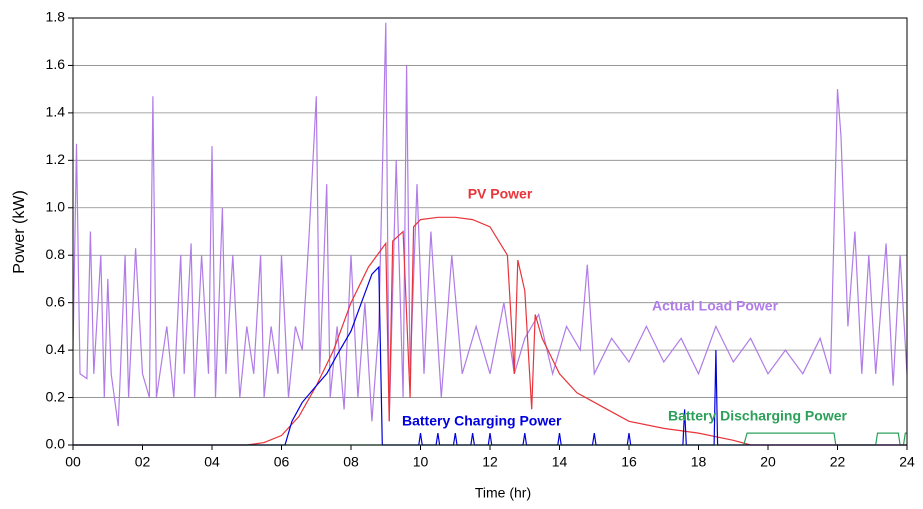  Describe the element at coordinates (56, 206) in the screenshot. I see `y-tick-label: 1.0` at that location.